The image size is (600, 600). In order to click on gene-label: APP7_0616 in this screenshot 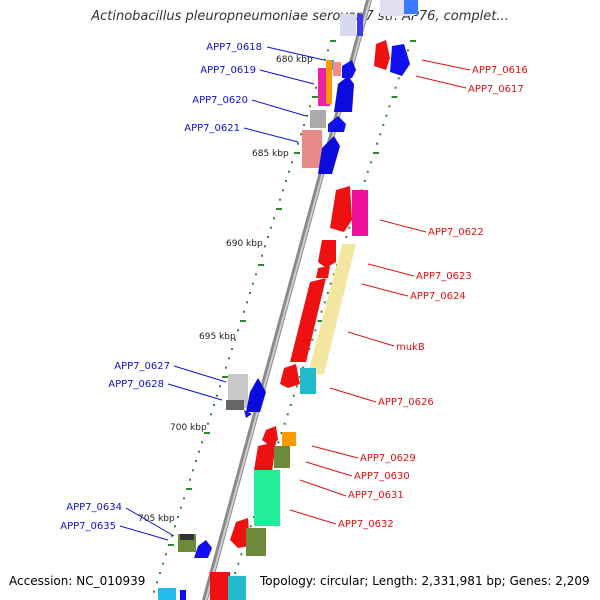, I will do `click(500, 70)`.